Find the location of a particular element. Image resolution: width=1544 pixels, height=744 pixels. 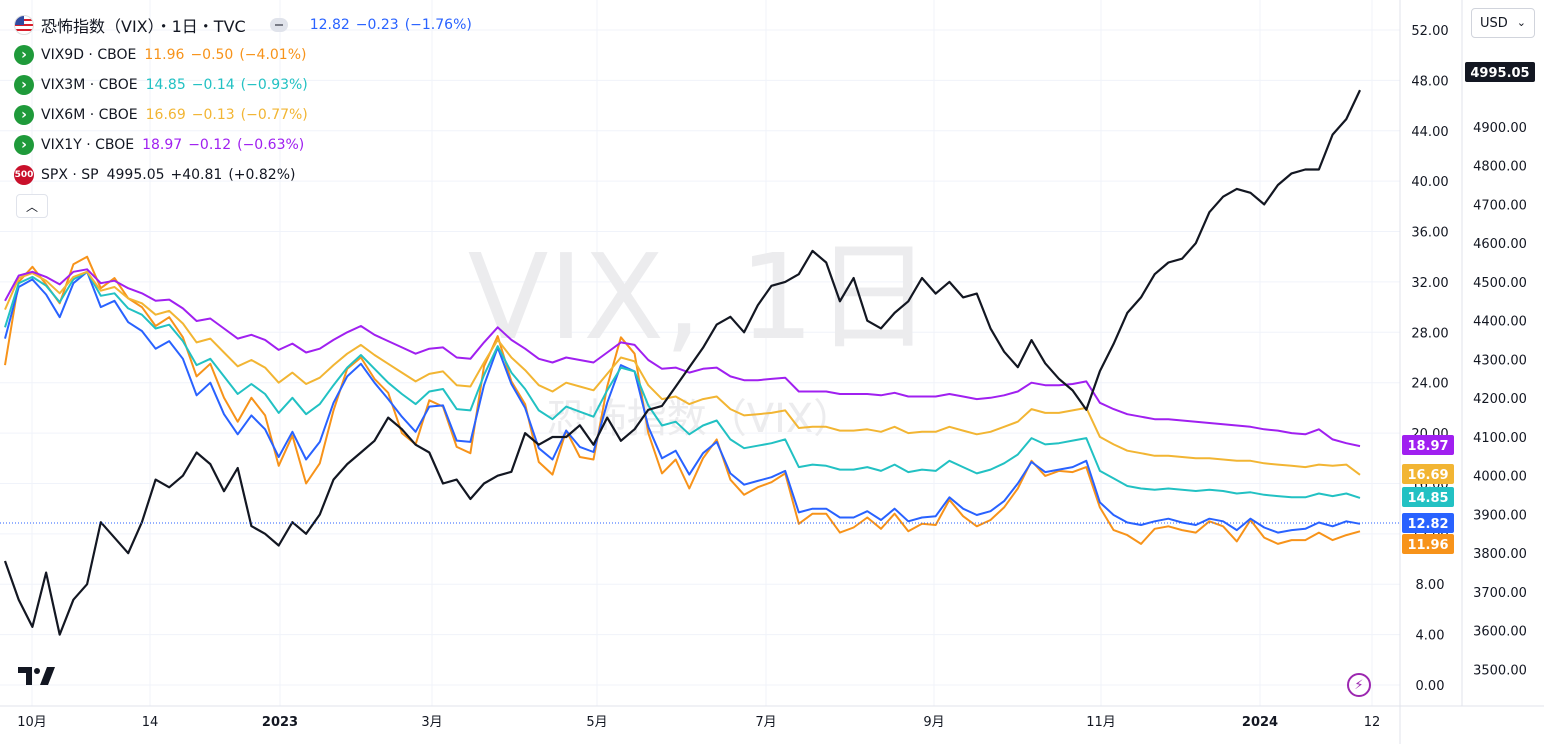

legend-change-pct: (−4.01%) is located at coordinates (273, 55).